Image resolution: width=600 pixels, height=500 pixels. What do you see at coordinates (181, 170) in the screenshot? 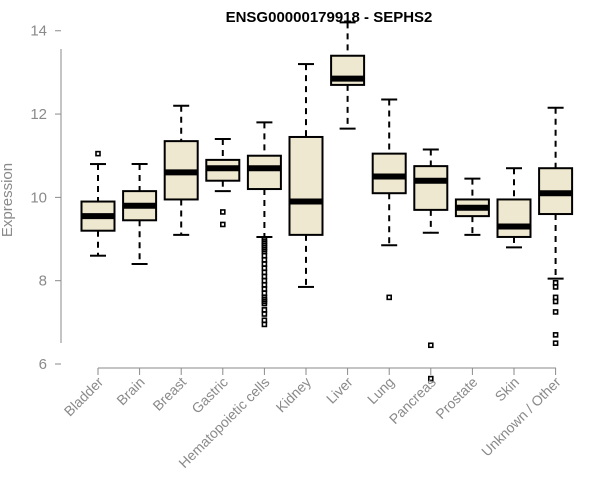
I see `box-breast` at bounding box center [181, 170].